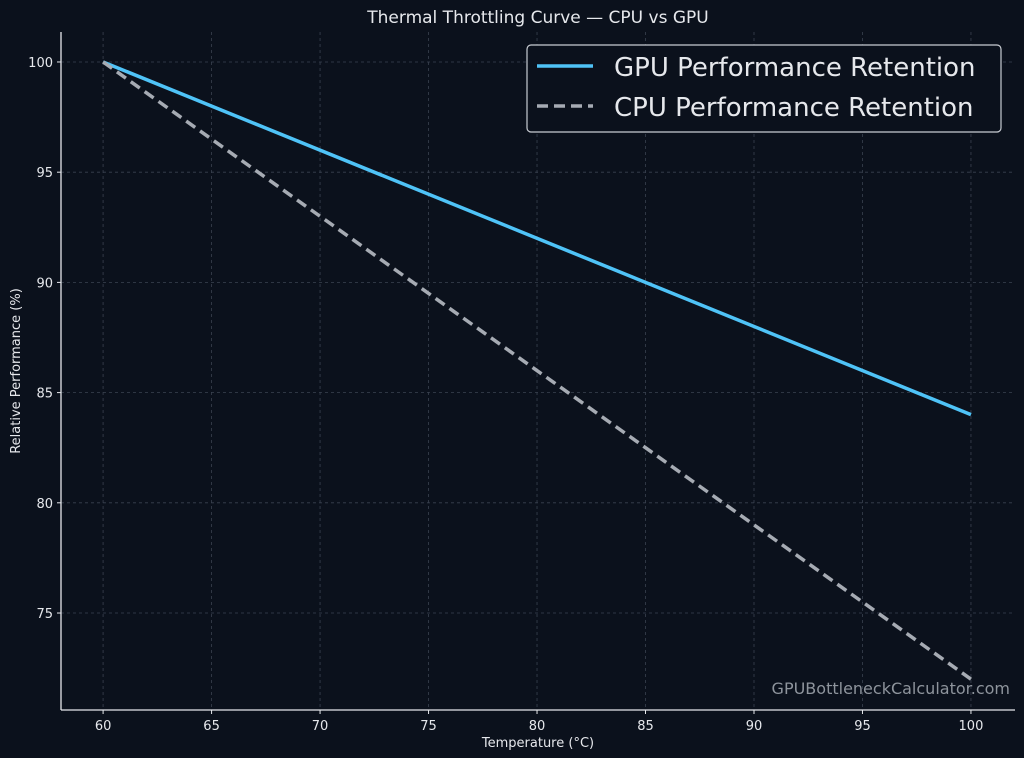  Describe the element at coordinates (645, 726) in the screenshot. I see `x-tick-label: 85` at that location.